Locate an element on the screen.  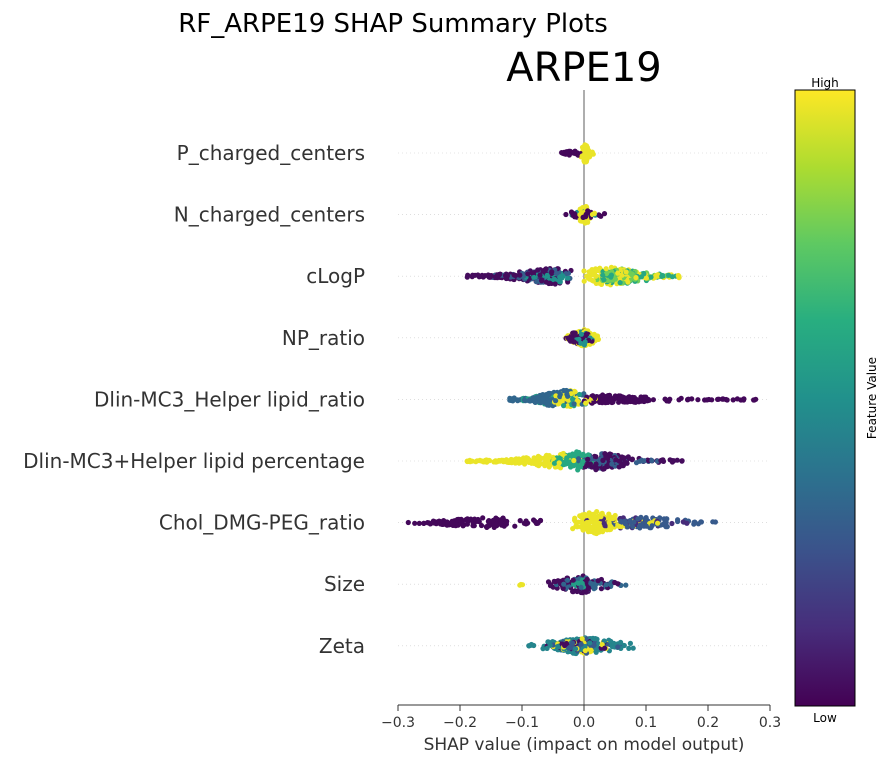
feature-label: cLogP is located at coordinates (335, 276).